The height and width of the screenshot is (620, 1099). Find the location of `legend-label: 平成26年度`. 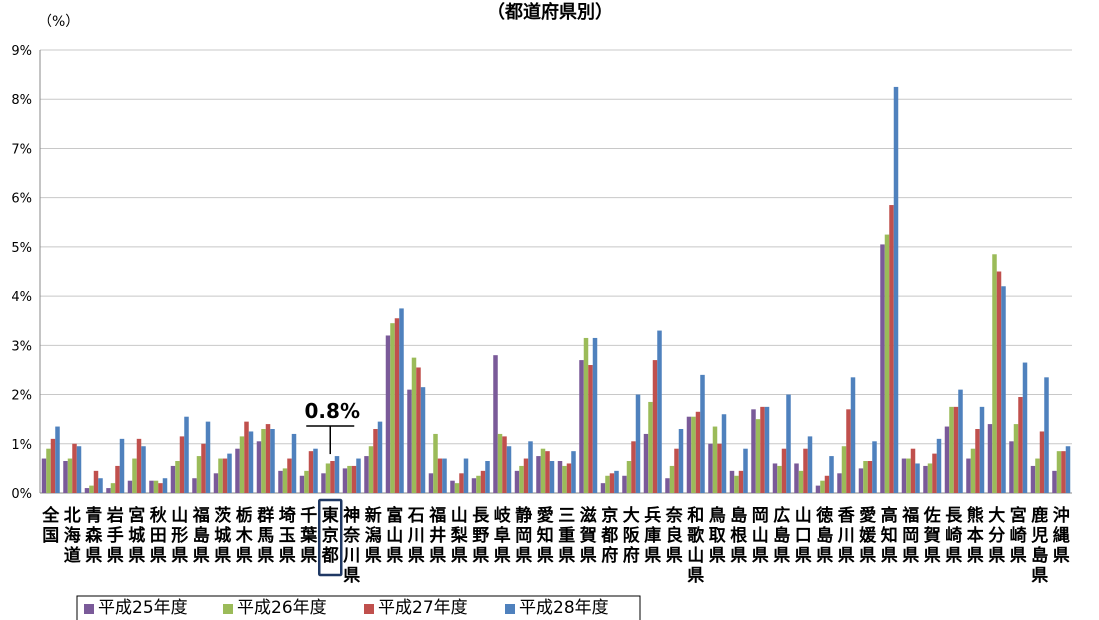

legend-label: 平成26年度 is located at coordinates (282, 608).